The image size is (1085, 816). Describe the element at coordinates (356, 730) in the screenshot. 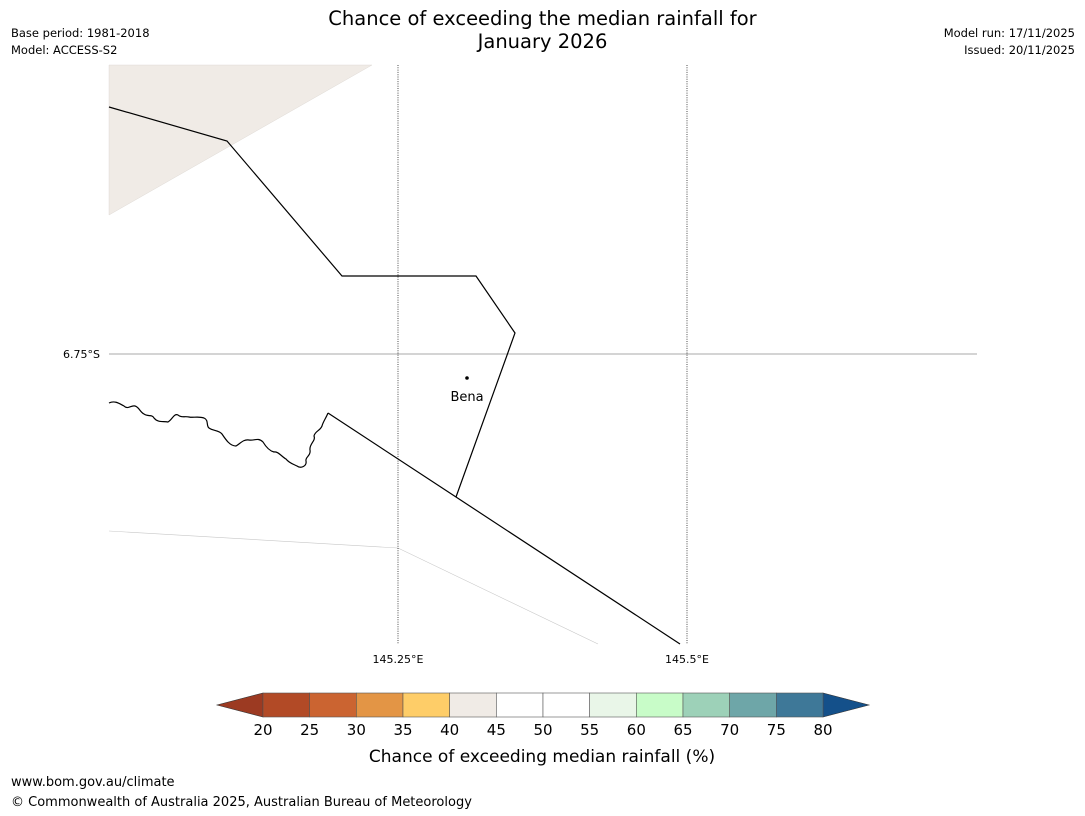

I see `colorbar-tick-label: 30` at that location.